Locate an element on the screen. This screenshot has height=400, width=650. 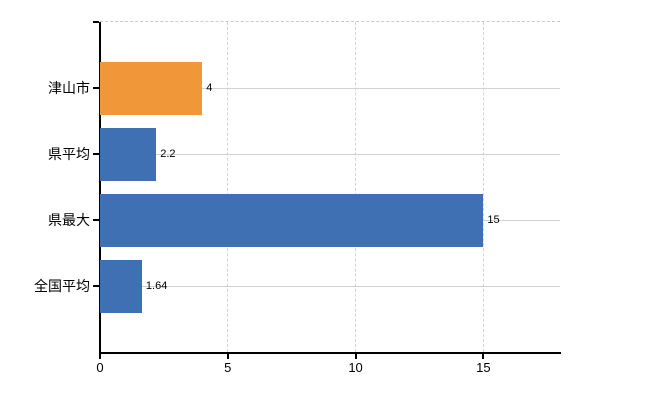
y-axis is located at coordinates (100, 188).